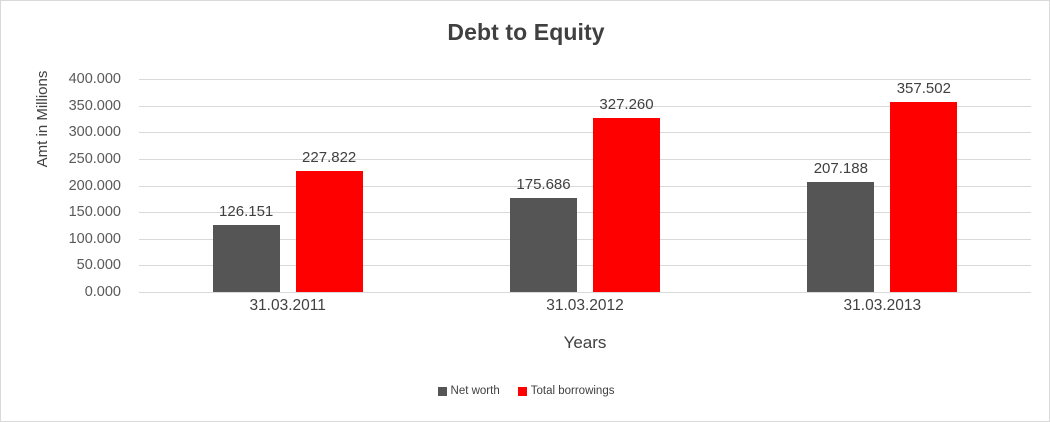  What do you see at coordinates (585, 342) in the screenshot?
I see `x-axis-title: Years` at bounding box center [585, 342].